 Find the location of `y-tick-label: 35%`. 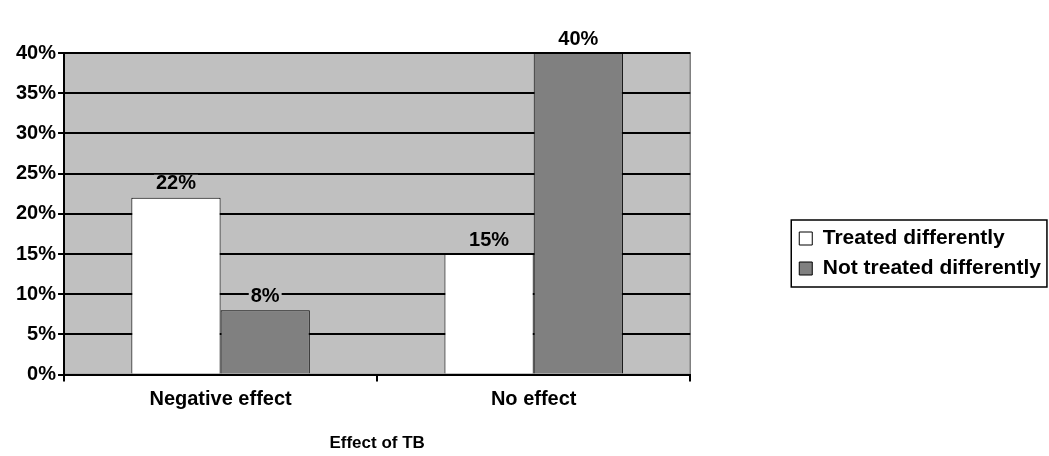

y-tick-label: 35% is located at coordinates (36, 91).